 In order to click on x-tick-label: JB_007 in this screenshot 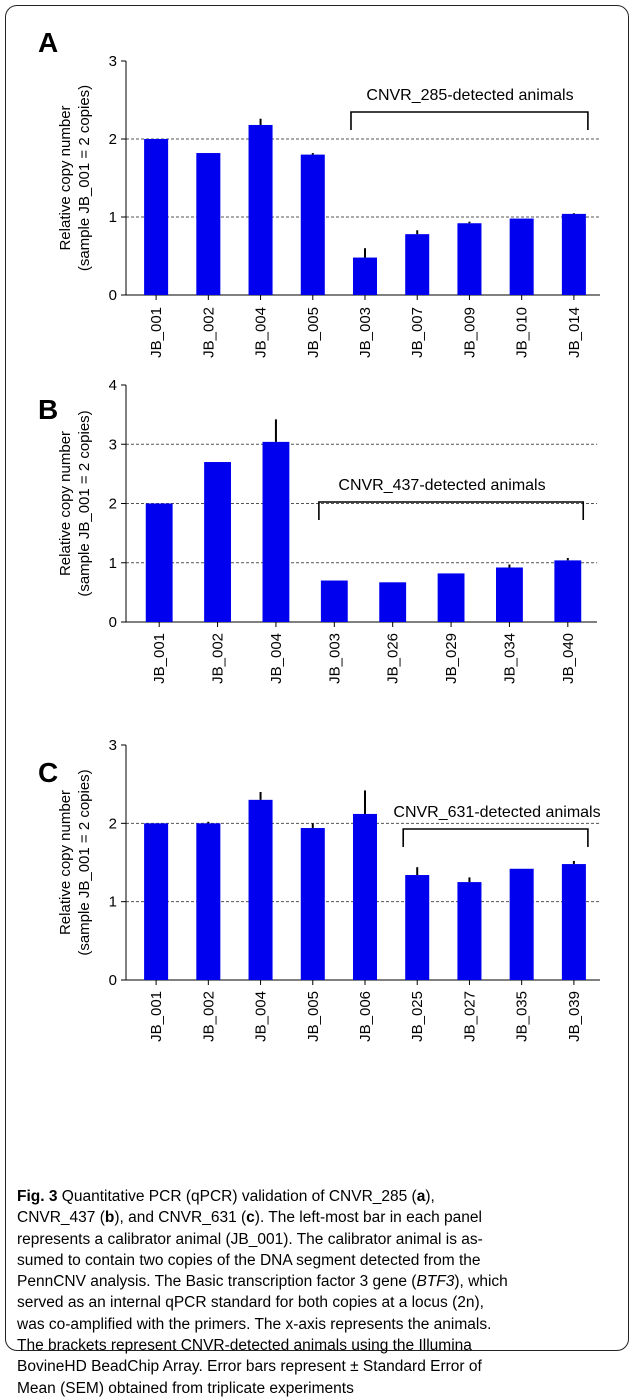, I will do `click(417, 332)`.